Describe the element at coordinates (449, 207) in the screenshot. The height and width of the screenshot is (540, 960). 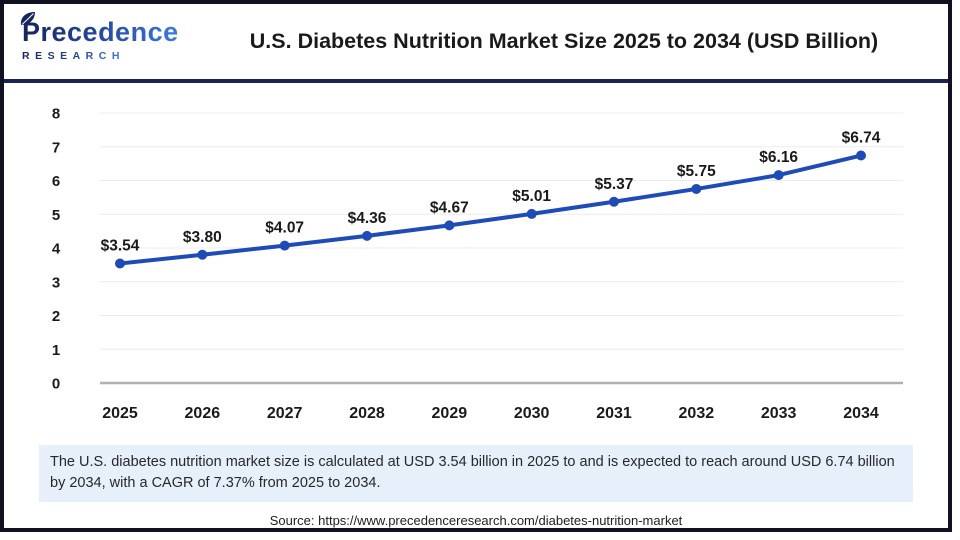
I see `data-point-label: $4.67` at that location.